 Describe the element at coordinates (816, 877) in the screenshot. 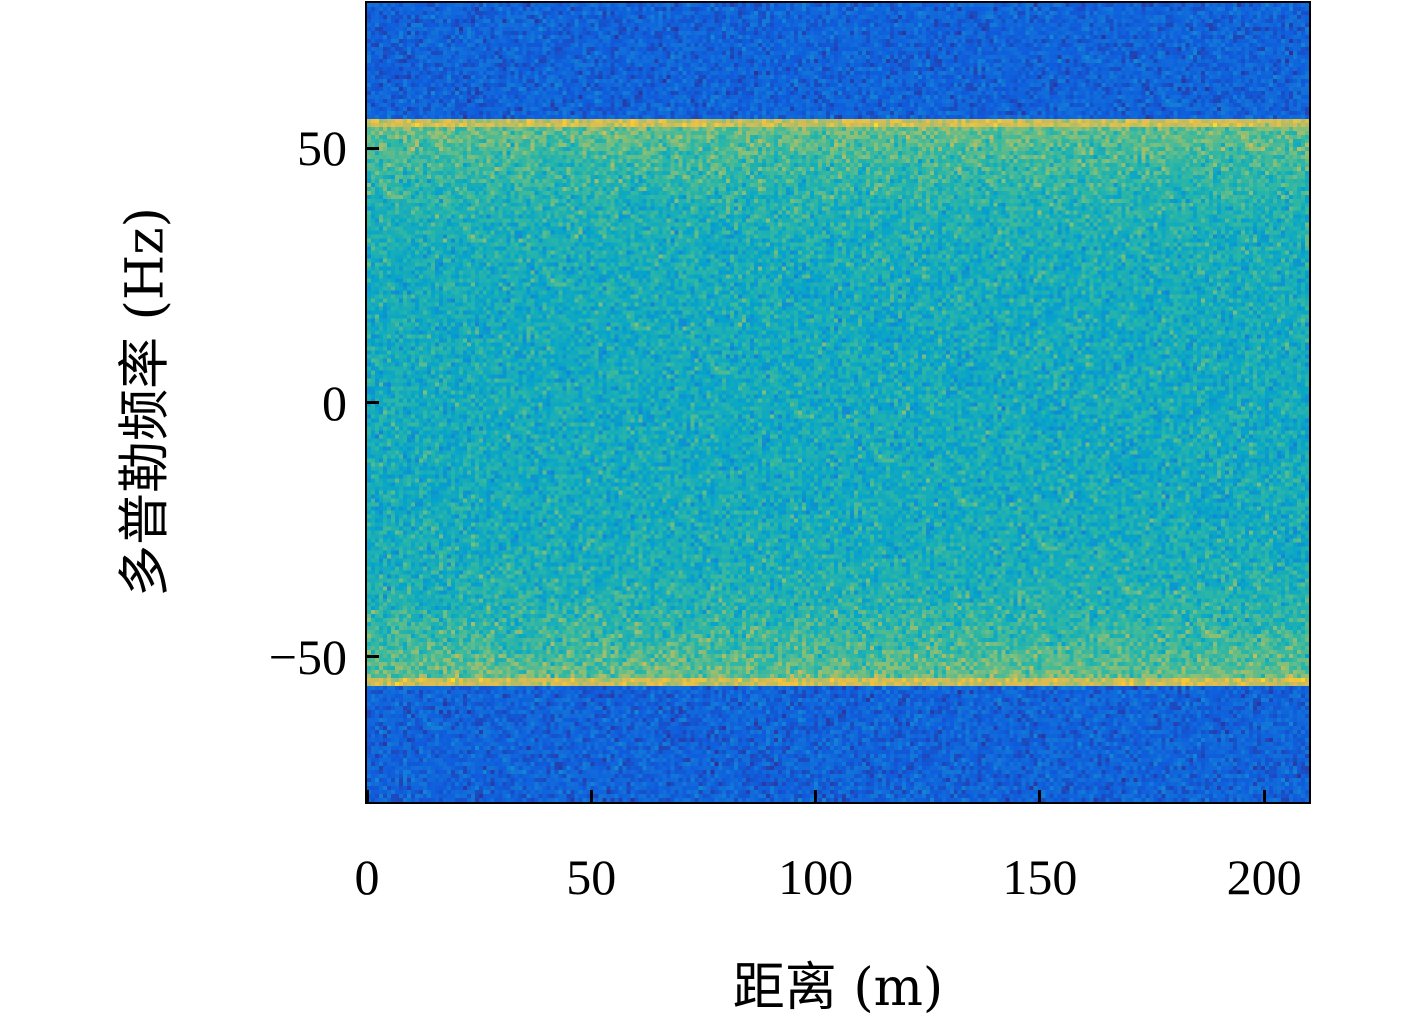

I see `x-tick-label: 100` at that location.